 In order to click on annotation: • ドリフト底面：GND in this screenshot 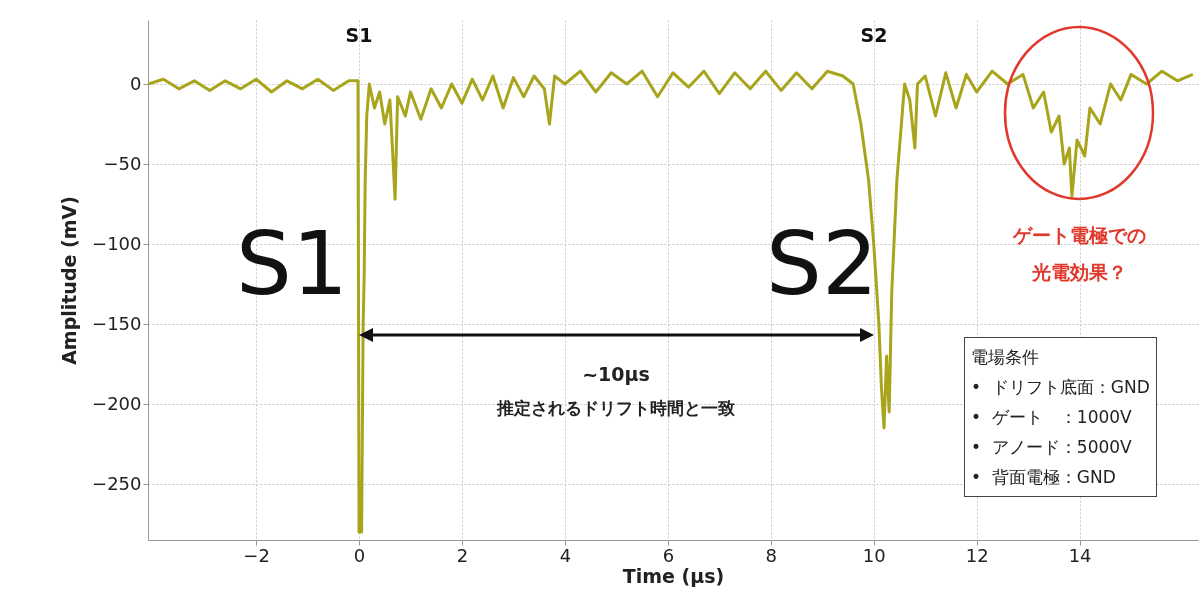, I will do `click(1060, 387)`.